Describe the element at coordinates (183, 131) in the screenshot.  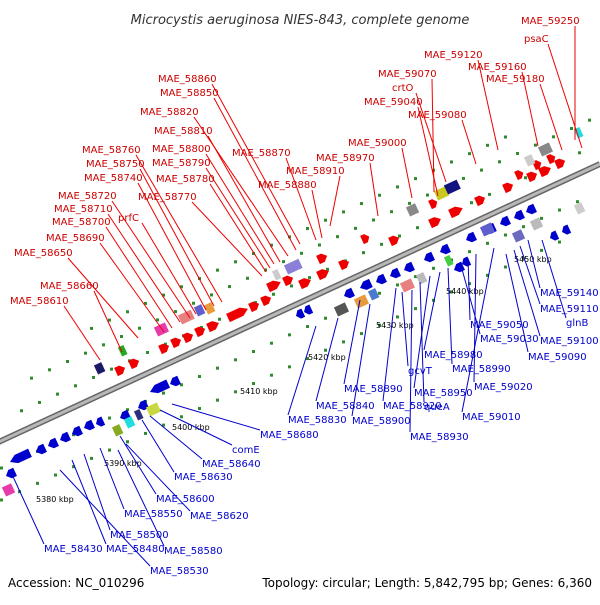
I see `forward-gene-label: MAE_58810` at that location.